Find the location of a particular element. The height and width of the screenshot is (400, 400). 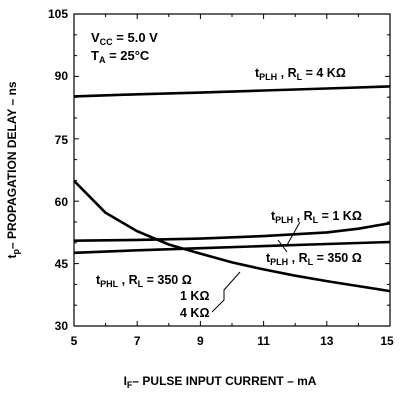

x-tick-label: 11 is located at coordinates (263, 341).